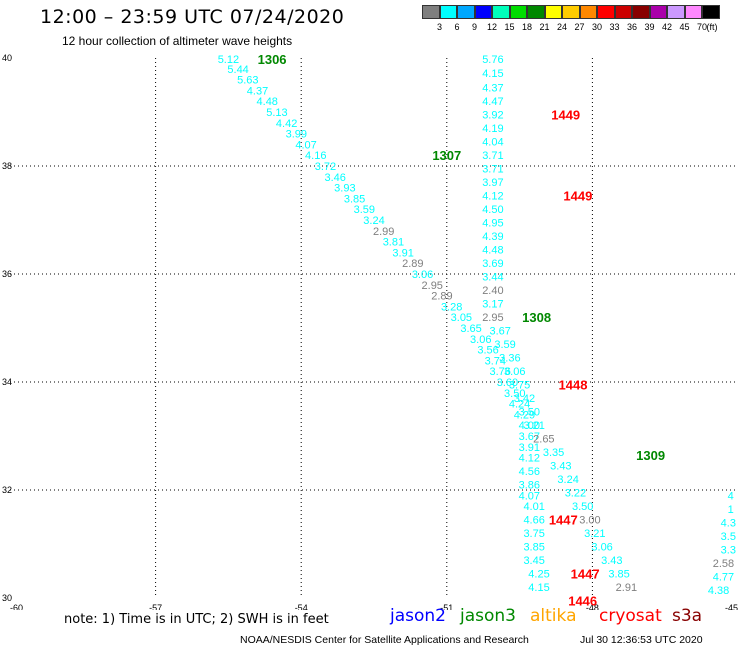 Image resolution: width=740 pixels, height=650 pixels. Describe the element at coordinates (712, 27) in the screenshot. I see `color-scale-label: (ft)` at that location.